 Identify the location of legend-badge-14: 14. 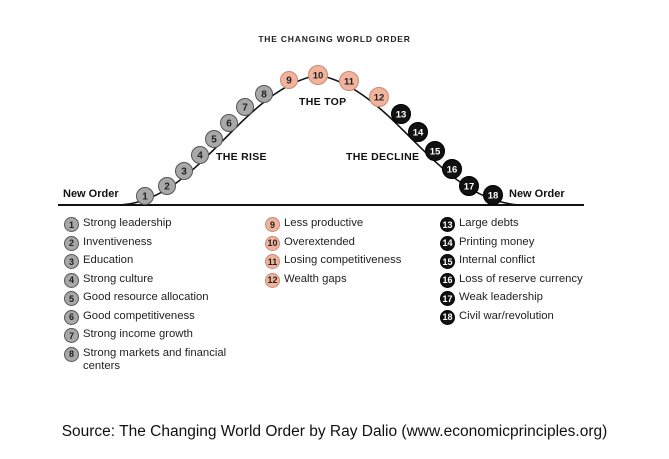
(447, 243).